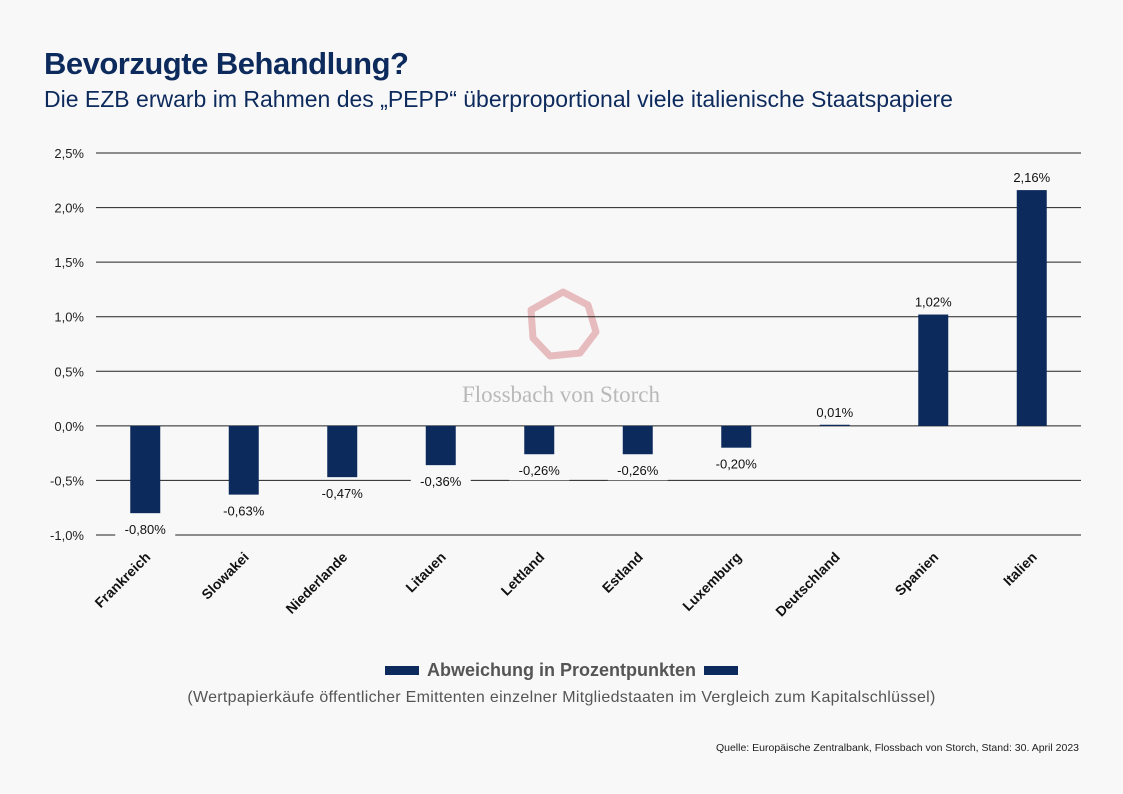 The image size is (1123, 794). What do you see at coordinates (69, 371) in the screenshot?
I see `y-tick-label: 0,5%` at bounding box center [69, 371].